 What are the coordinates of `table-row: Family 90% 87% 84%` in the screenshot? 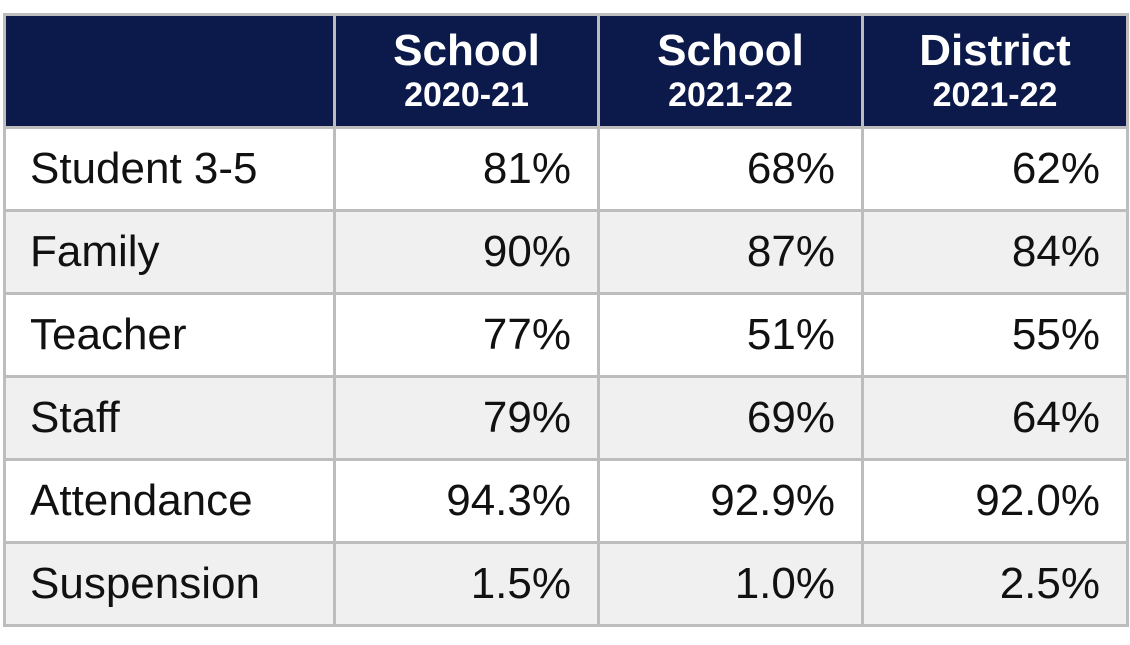 It's located at (566, 252).